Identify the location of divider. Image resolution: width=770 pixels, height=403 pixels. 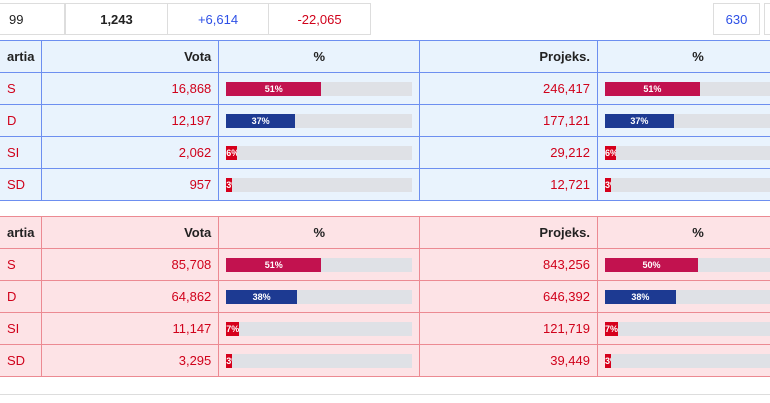
(385, 394).